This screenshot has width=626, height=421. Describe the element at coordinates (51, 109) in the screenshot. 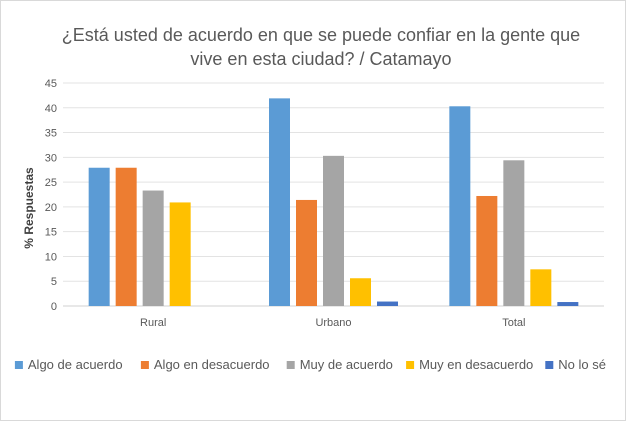

I see `y-tick-label: 40` at that location.